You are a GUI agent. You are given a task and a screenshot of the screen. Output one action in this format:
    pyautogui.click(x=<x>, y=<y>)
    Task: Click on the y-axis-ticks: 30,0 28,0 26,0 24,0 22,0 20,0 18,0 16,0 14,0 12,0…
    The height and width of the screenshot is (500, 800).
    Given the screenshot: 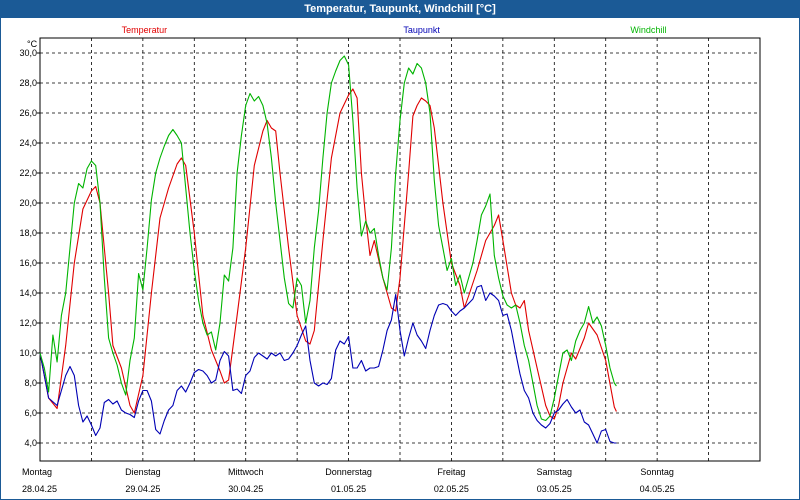 What is the action you would take?
    pyautogui.click(x=29, y=248)
    